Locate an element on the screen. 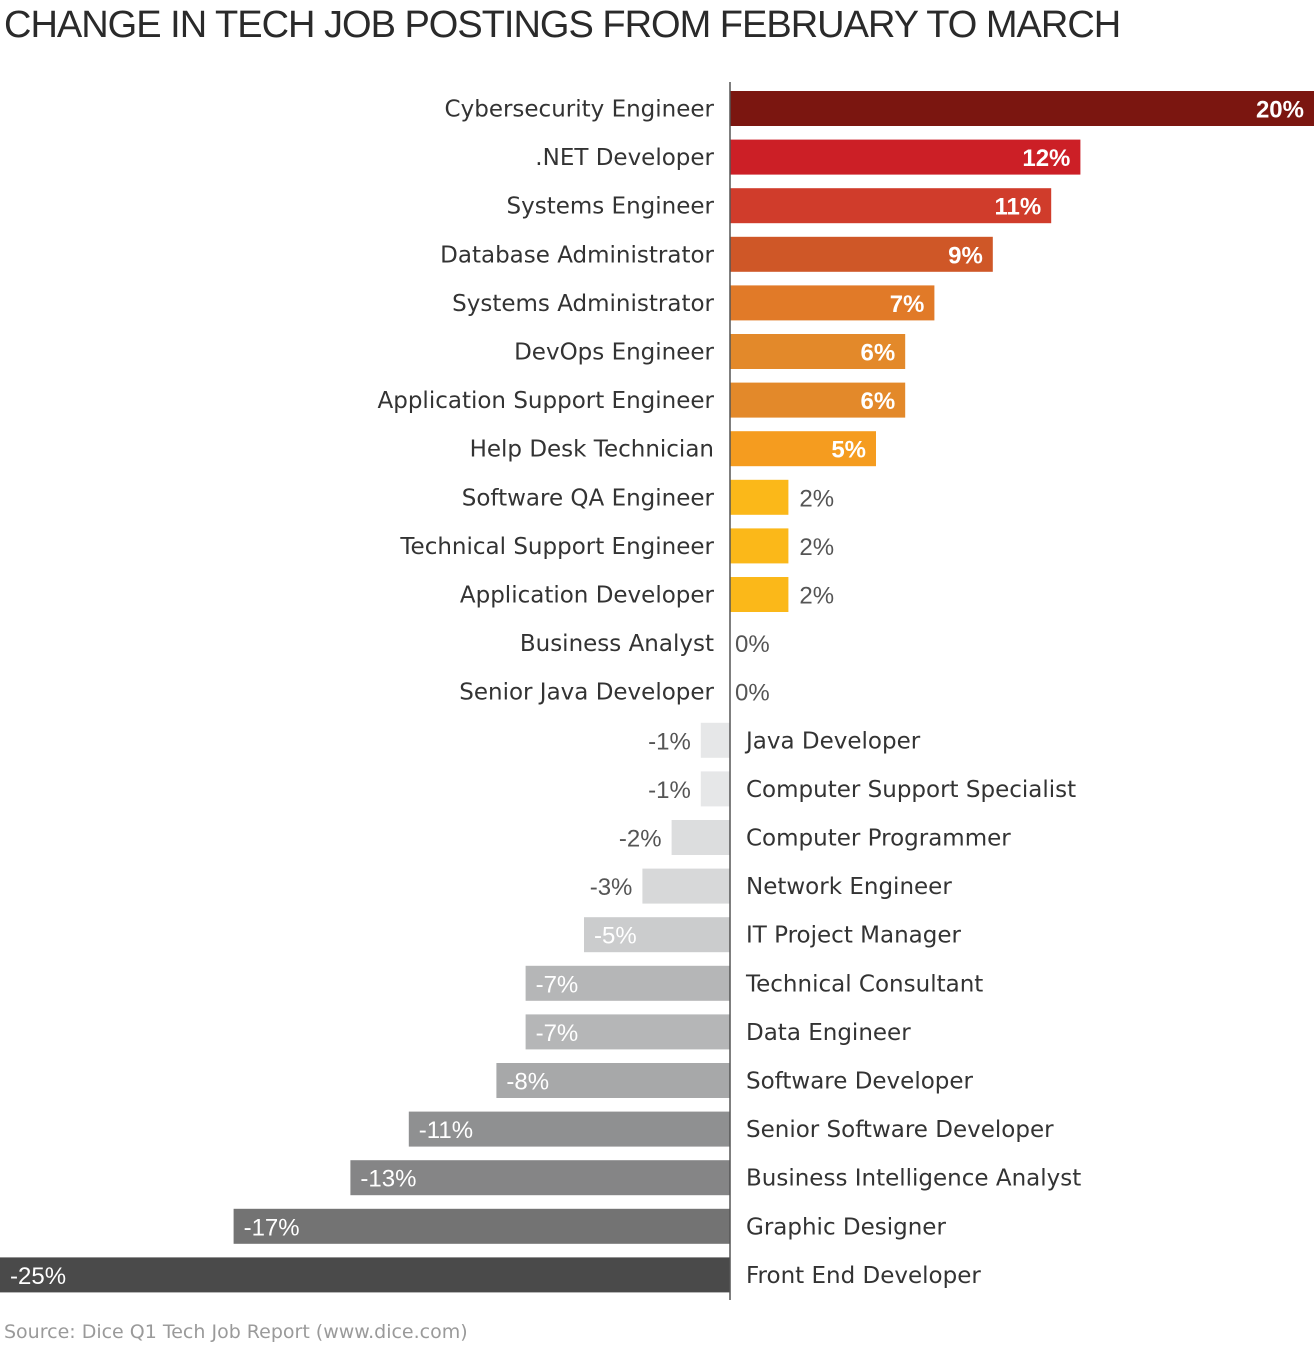  category-label-technical-consultant: Technical Consultant is located at coordinates (864, 984).